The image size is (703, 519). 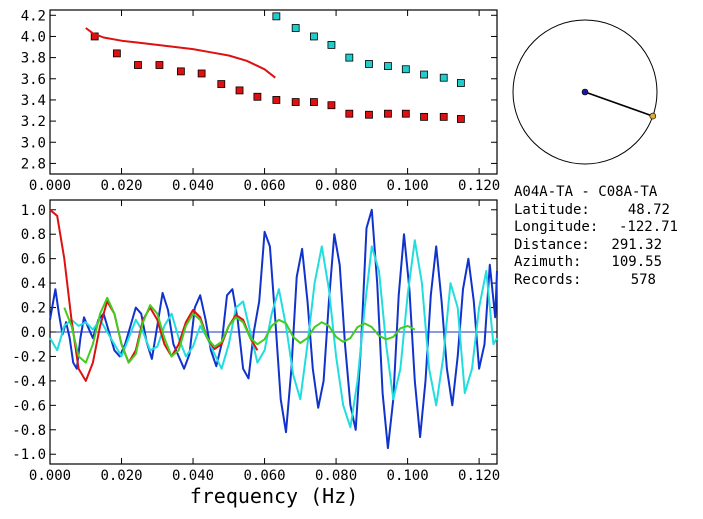 What do you see at coordinates (33, 260) in the screenshot?
I see `y-tick-label: 0.6` at bounding box center [33, 260].